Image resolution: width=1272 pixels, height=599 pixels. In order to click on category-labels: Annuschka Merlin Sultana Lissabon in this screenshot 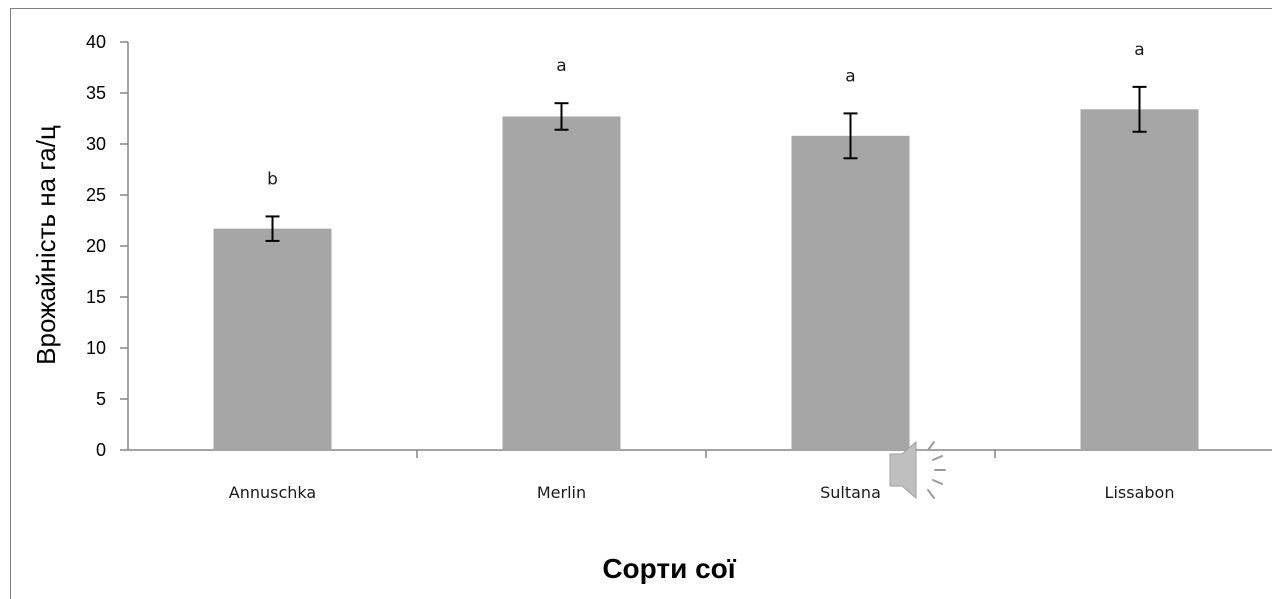, I will do `click(702, 492)`.